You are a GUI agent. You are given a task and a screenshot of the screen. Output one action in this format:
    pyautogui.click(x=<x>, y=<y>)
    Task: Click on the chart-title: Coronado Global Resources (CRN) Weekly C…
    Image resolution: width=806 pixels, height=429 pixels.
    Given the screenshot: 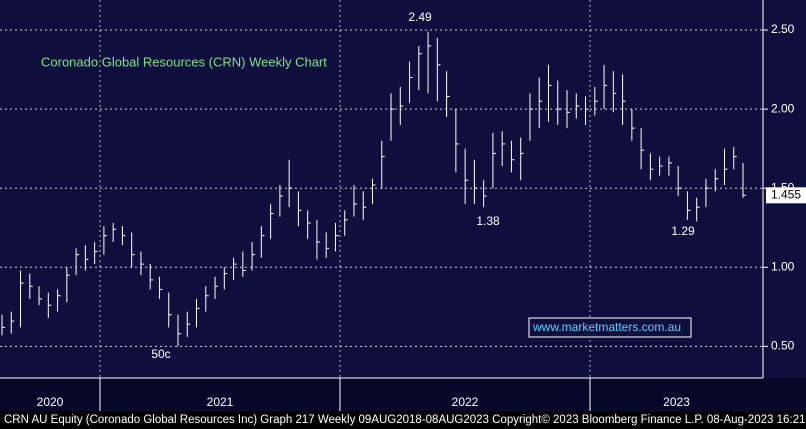 What is the action you would take?
    pyautogui.click(x=184, y=61)
    